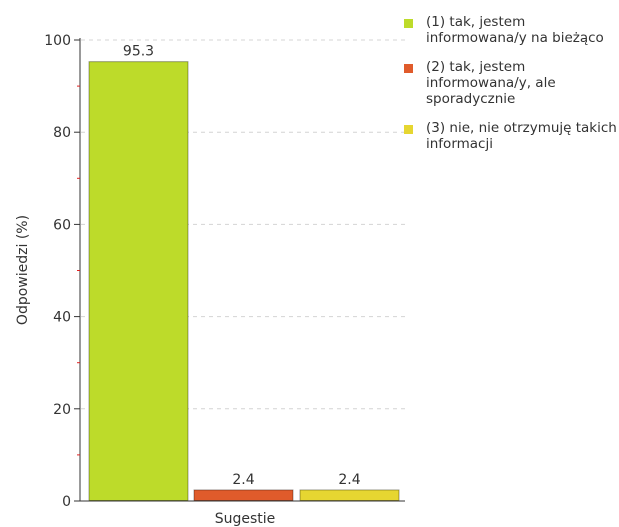  Describe the element at coordinates (66, 502) in the screenshot. I see `y-tick-label: 0` at that location.